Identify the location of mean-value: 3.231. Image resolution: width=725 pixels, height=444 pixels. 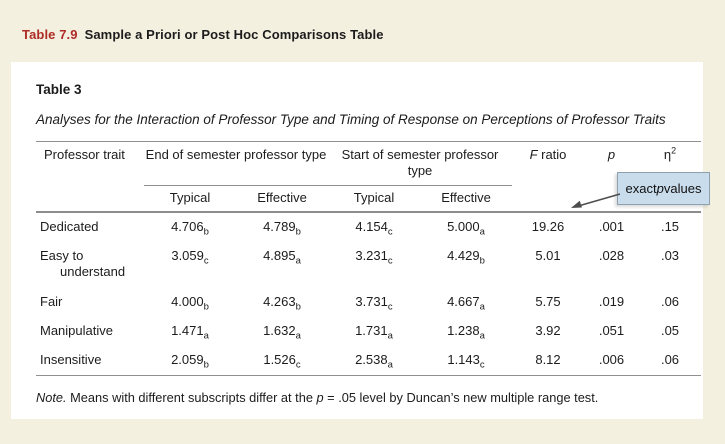
(371, 255).